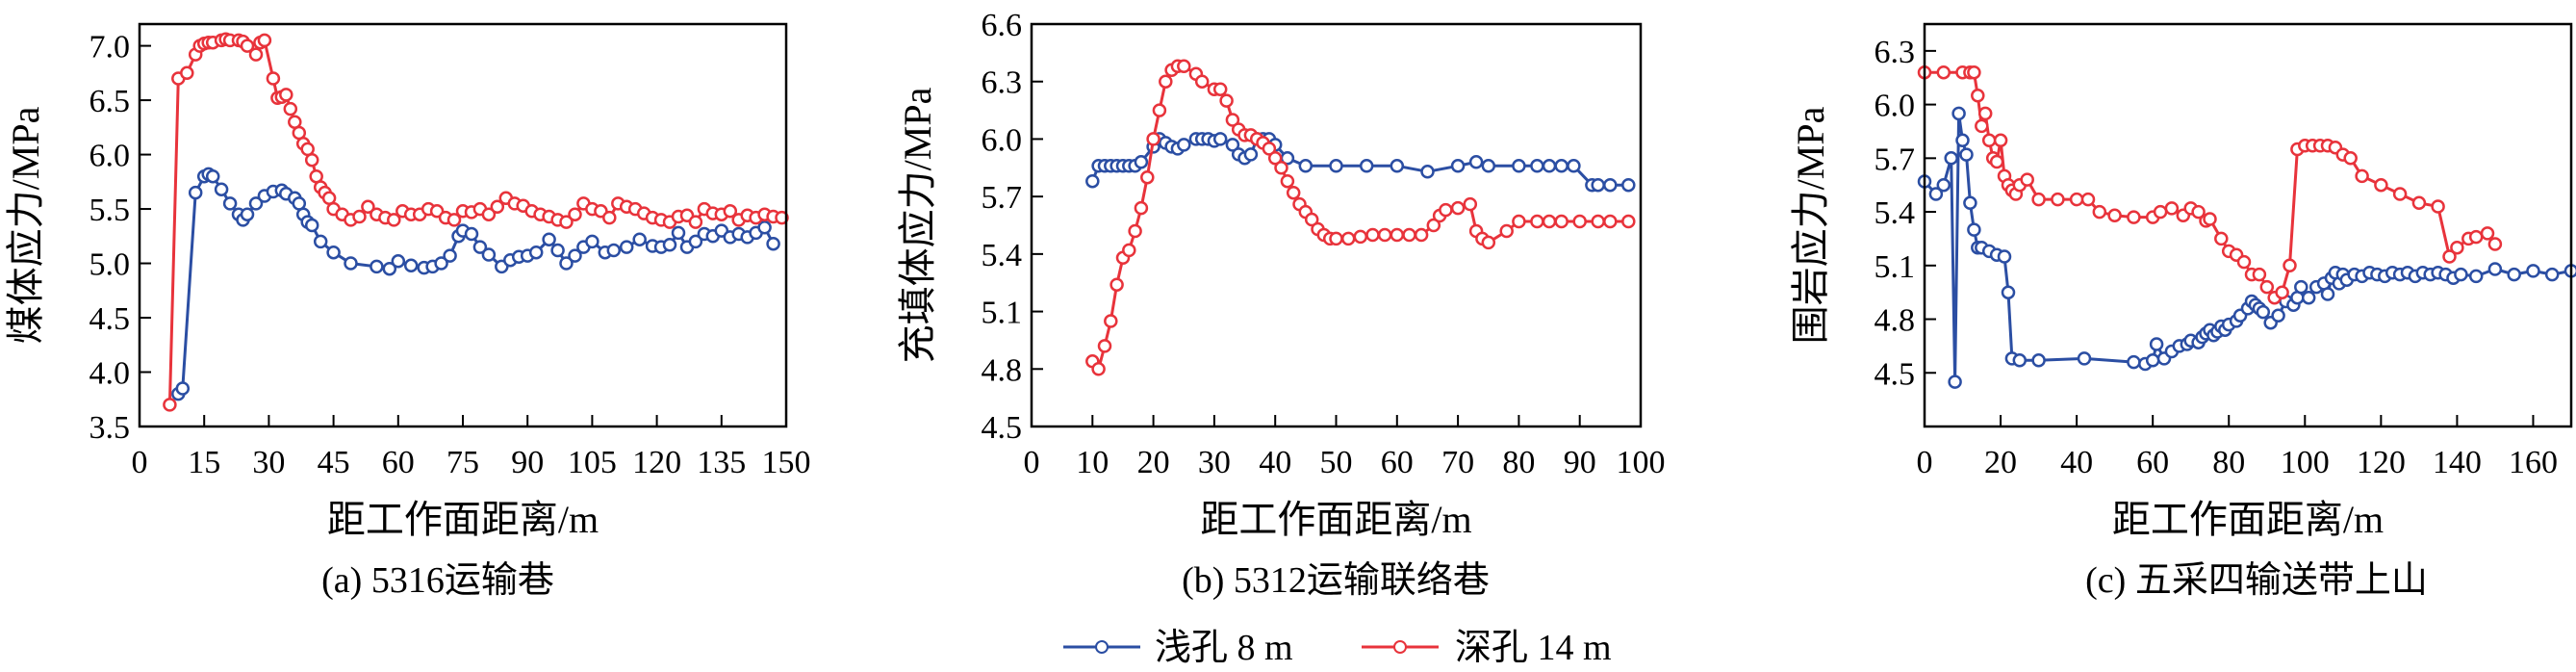  Describe the element at coordinates (1224, 648) in the screenshot. I see `legend-label-shallow: 浅孔 8 m` at that location.